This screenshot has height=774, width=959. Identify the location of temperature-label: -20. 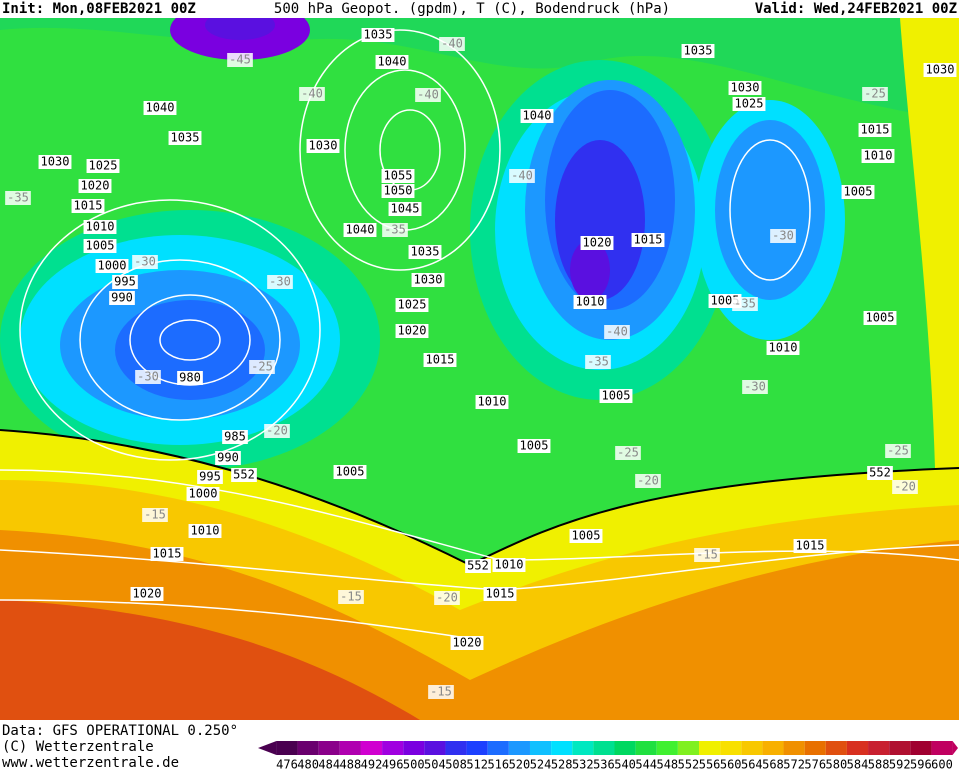
(447, 598).